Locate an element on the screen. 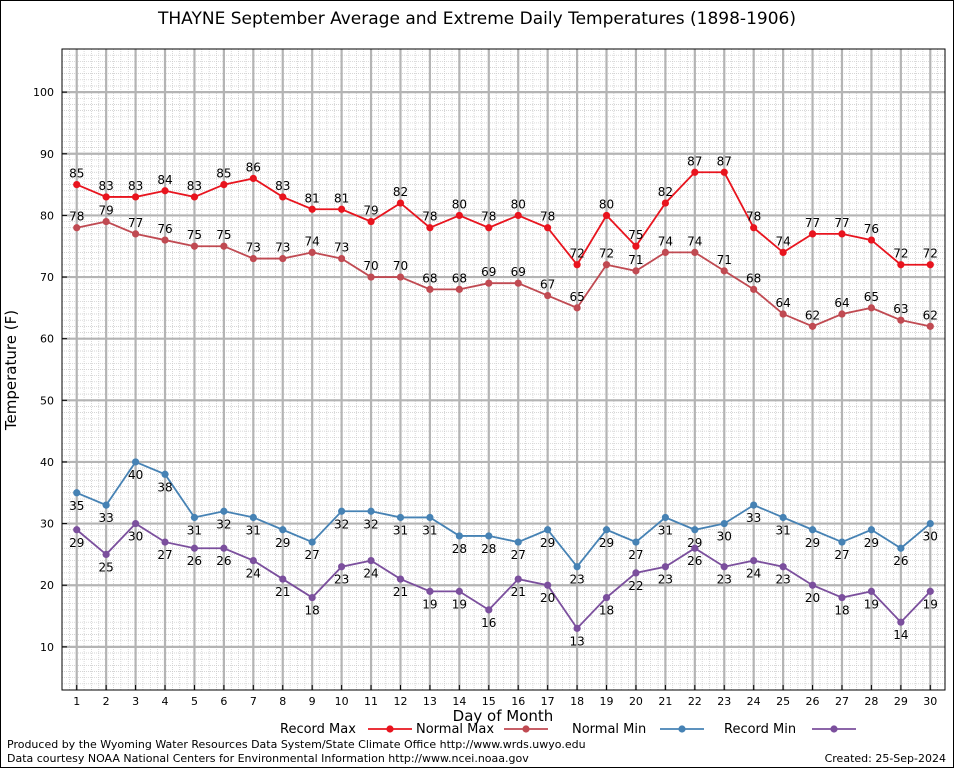  y-tick-label: 20 is located at coordinates (47, 585).